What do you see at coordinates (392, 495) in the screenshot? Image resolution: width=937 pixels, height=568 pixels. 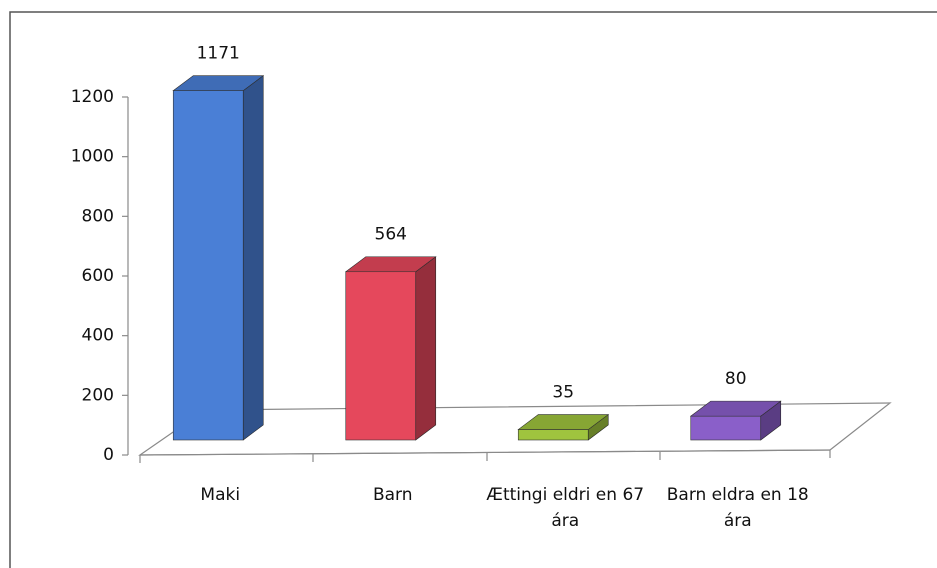 I see `x-tick-label: Barn` at bounding box center [392, 495].